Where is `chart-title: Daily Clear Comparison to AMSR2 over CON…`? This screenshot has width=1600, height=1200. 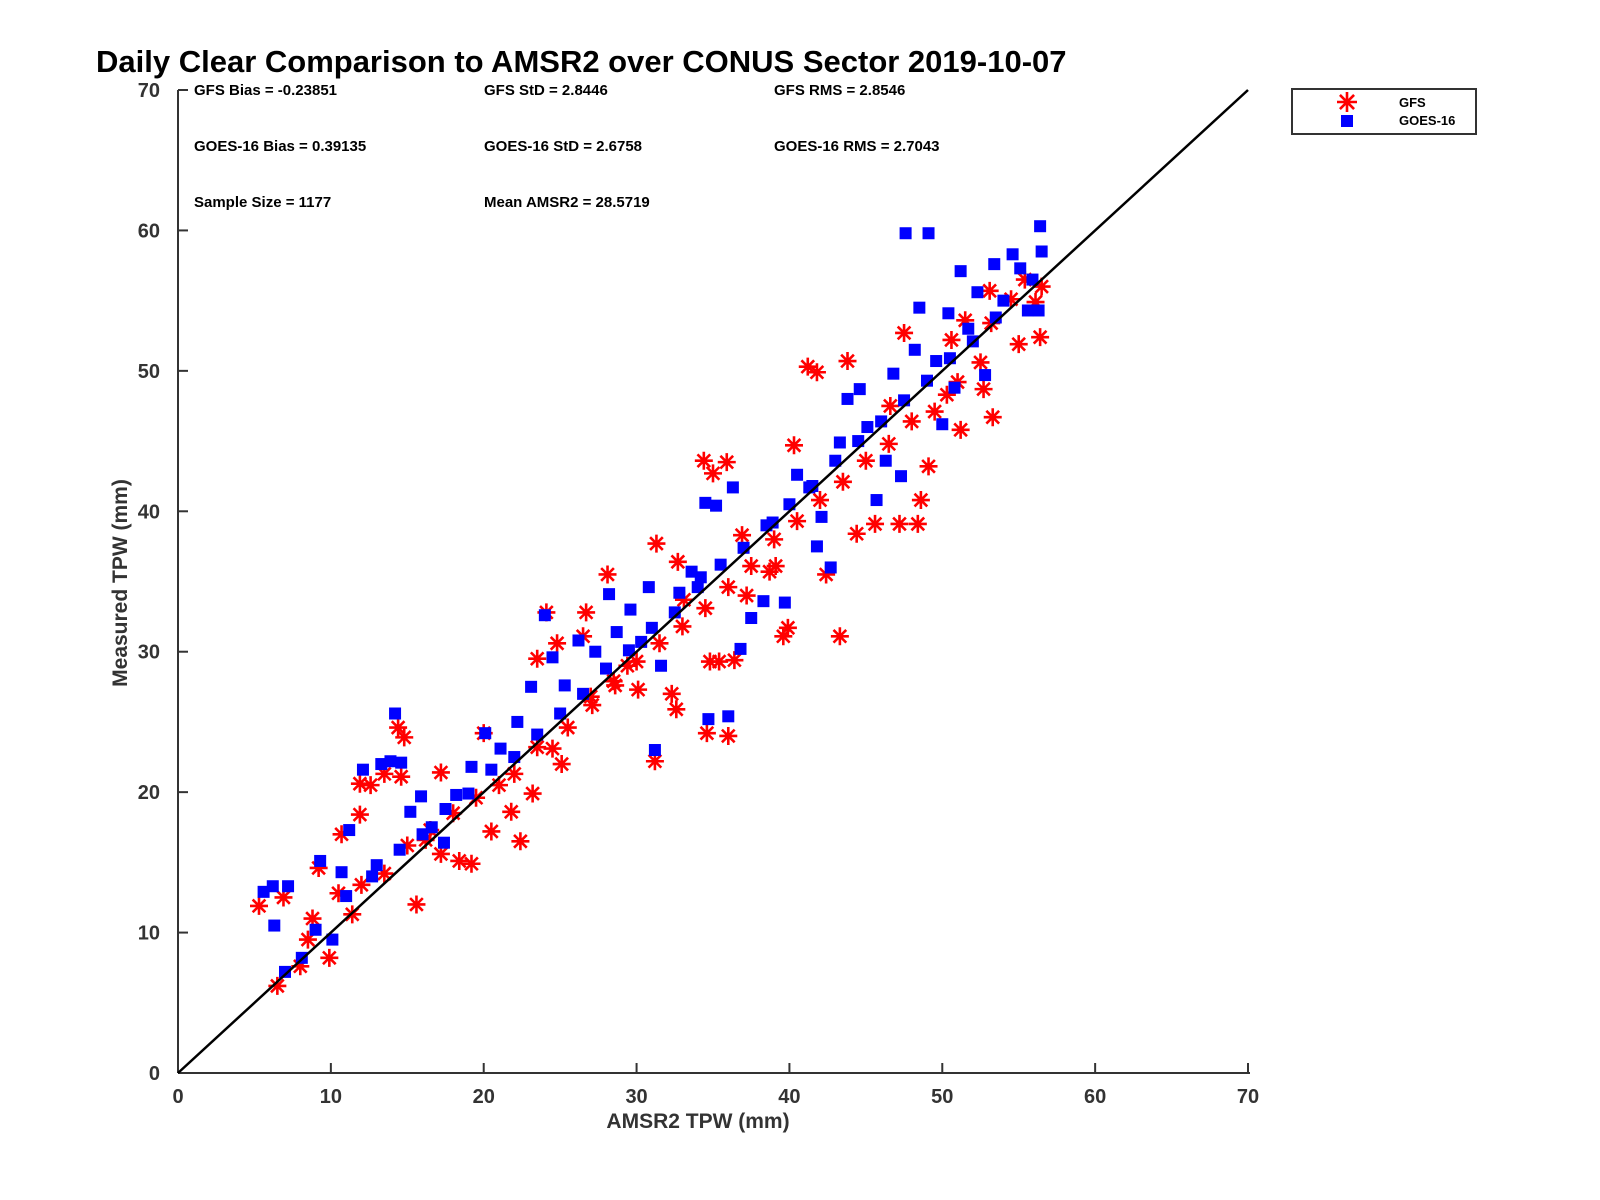 chart-title: Daily Clear Comparison to AMSR2 over CON… is located at coordinates (581, 61).